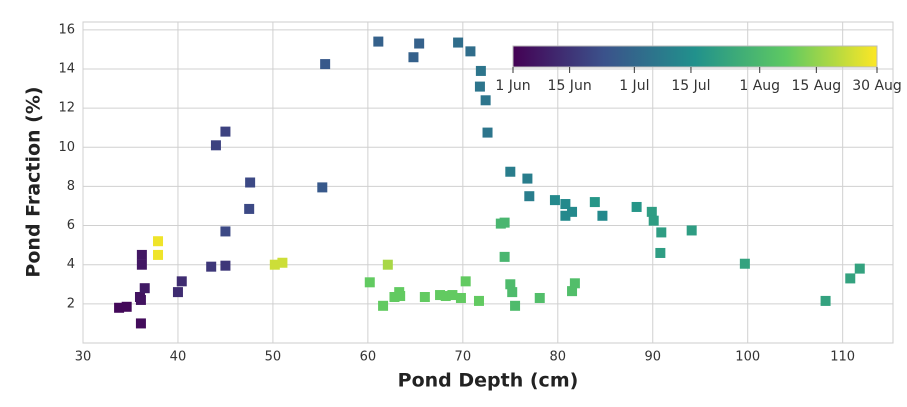  What do you see at coordinates (71, 264) in the screenshot?
I see `y-tick-label: 4` at bounding box center [71, 264].